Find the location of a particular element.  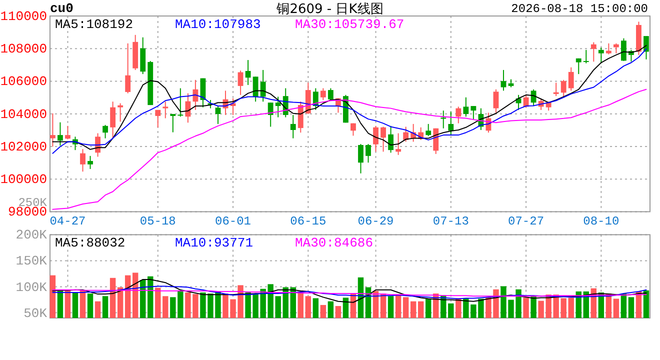

y-tick-label: 200K is located at coordinates (32, 235).